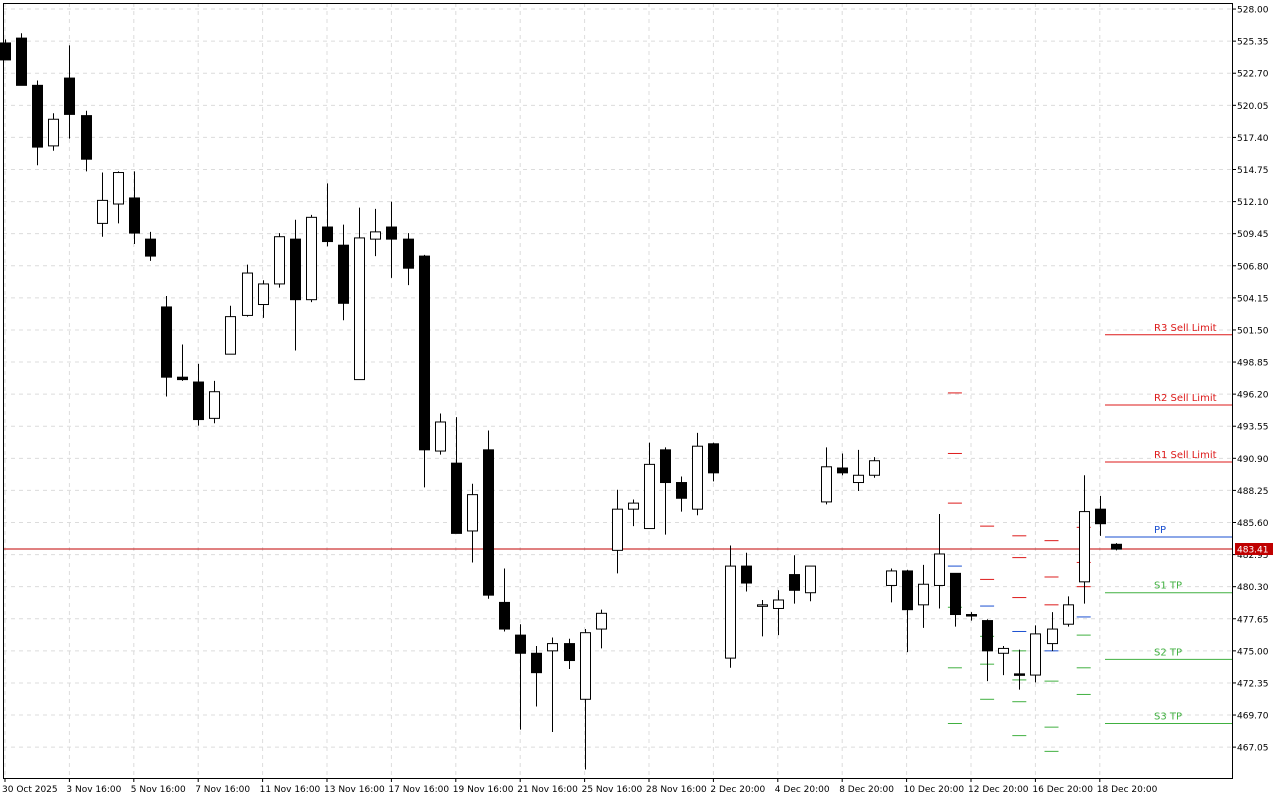 This screenshot has height=804, width=1280. What do you see at coordinates (1185, 328) in the screenshot?
I see `level-label: R3 Sell Limit` at bounding box center [1185, 328].